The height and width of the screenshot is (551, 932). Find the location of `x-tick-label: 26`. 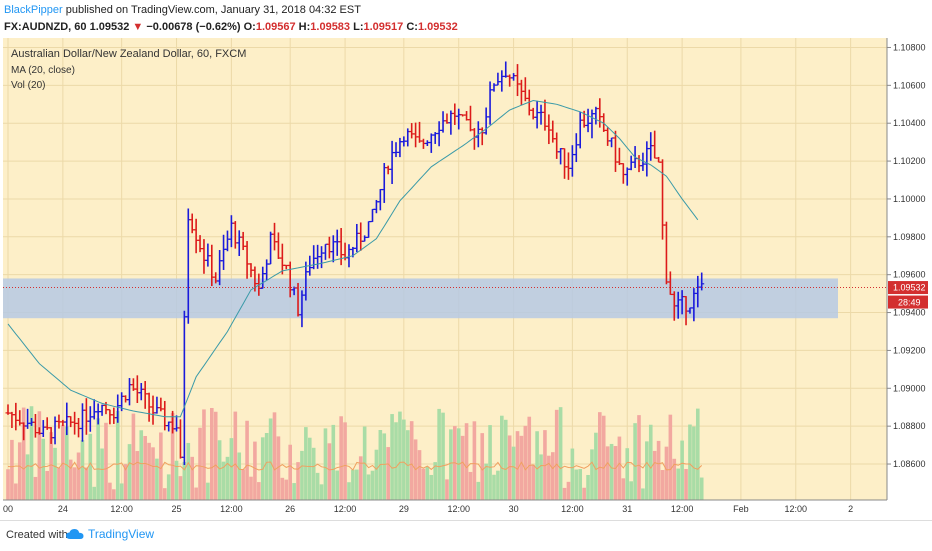

x-tick-label: 26 is located at coordinates (290, 509).